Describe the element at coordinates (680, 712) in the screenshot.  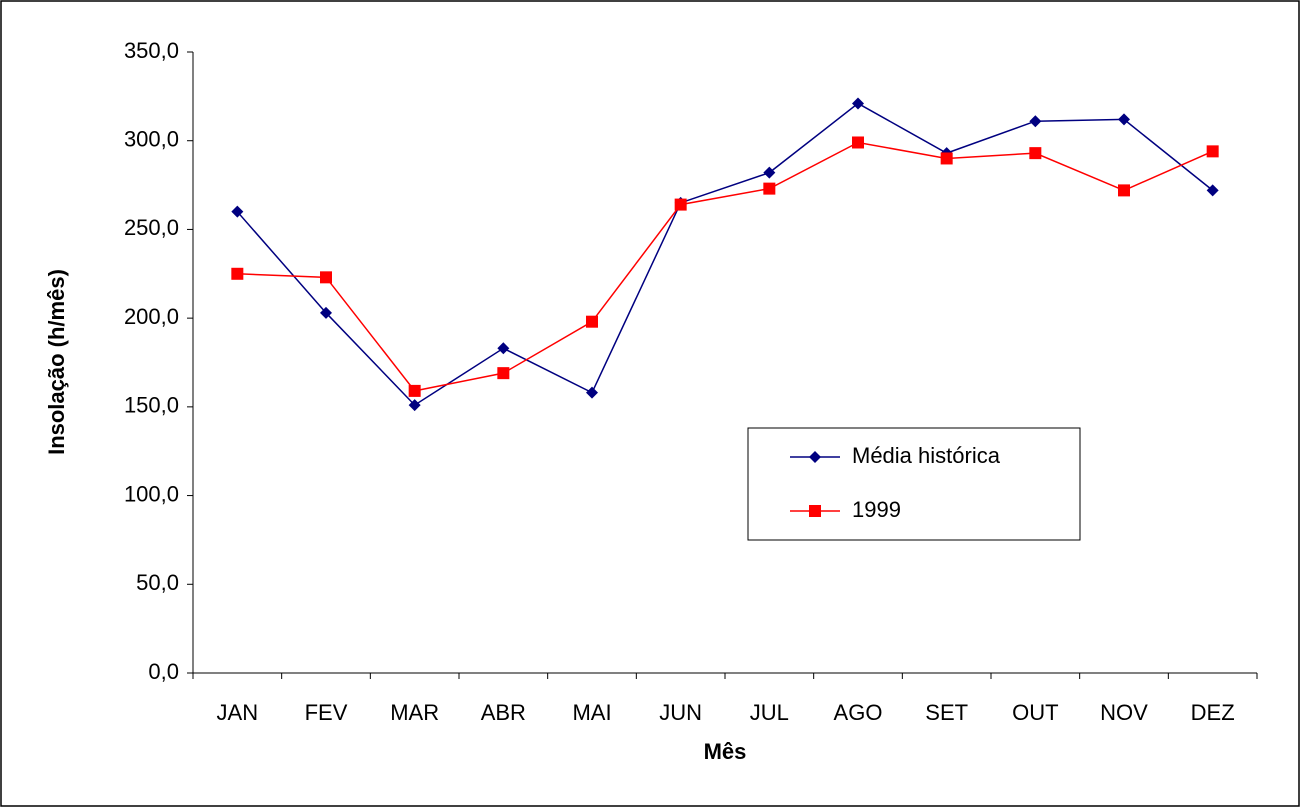
I see `x-tick-label: JUN` at that location.